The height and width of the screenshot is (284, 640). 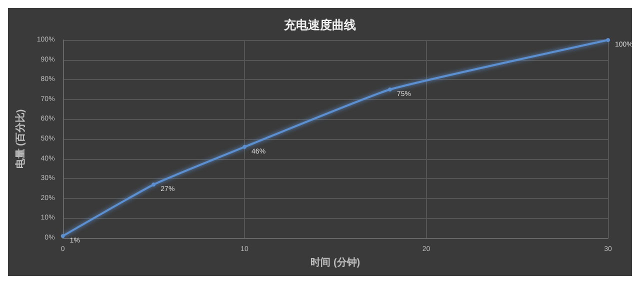 What do you see at coordinates (20, 139) in the screenshot?
I see `y-axis-title: 电量 (百分比)` at bounding box center [20, 139].